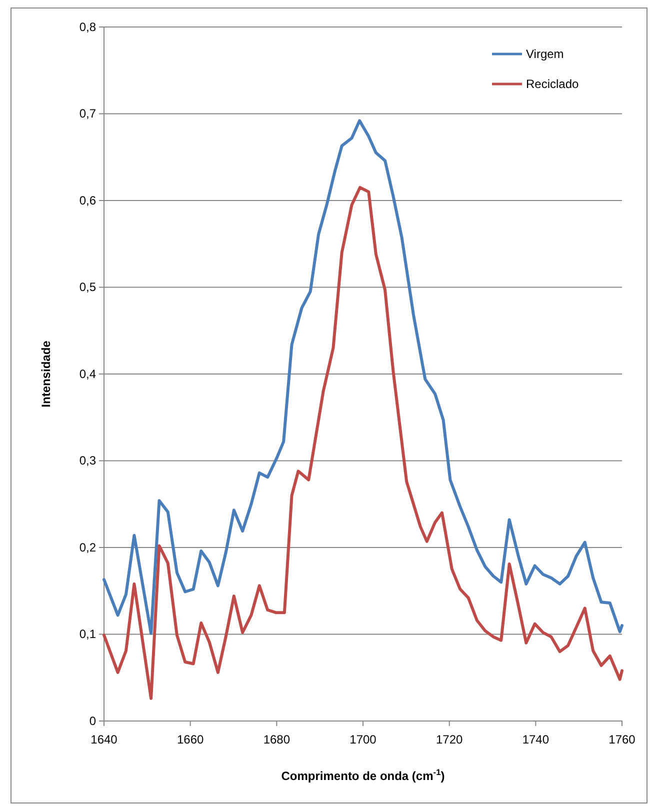 The width and height of the screenshot is (651, 807). Describe the element at coordinates (104, 739) in the screenshot. I see `x-tick-label: 1640` at that location.